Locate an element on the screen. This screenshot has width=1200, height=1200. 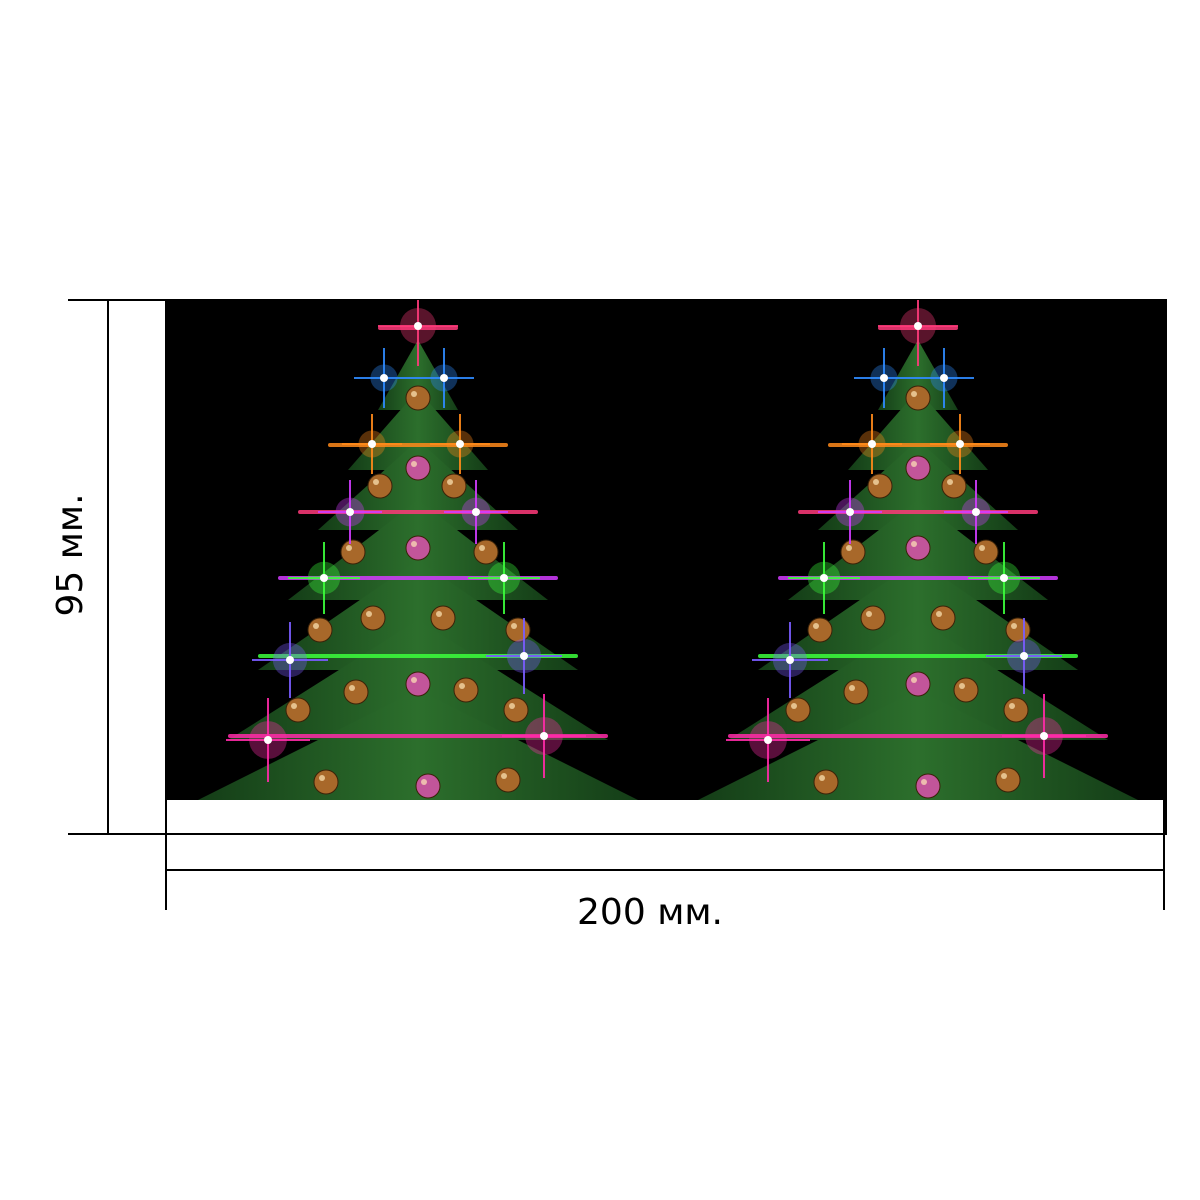
width-dimension-label: 200 мм. is located at coordinates (650, 912).